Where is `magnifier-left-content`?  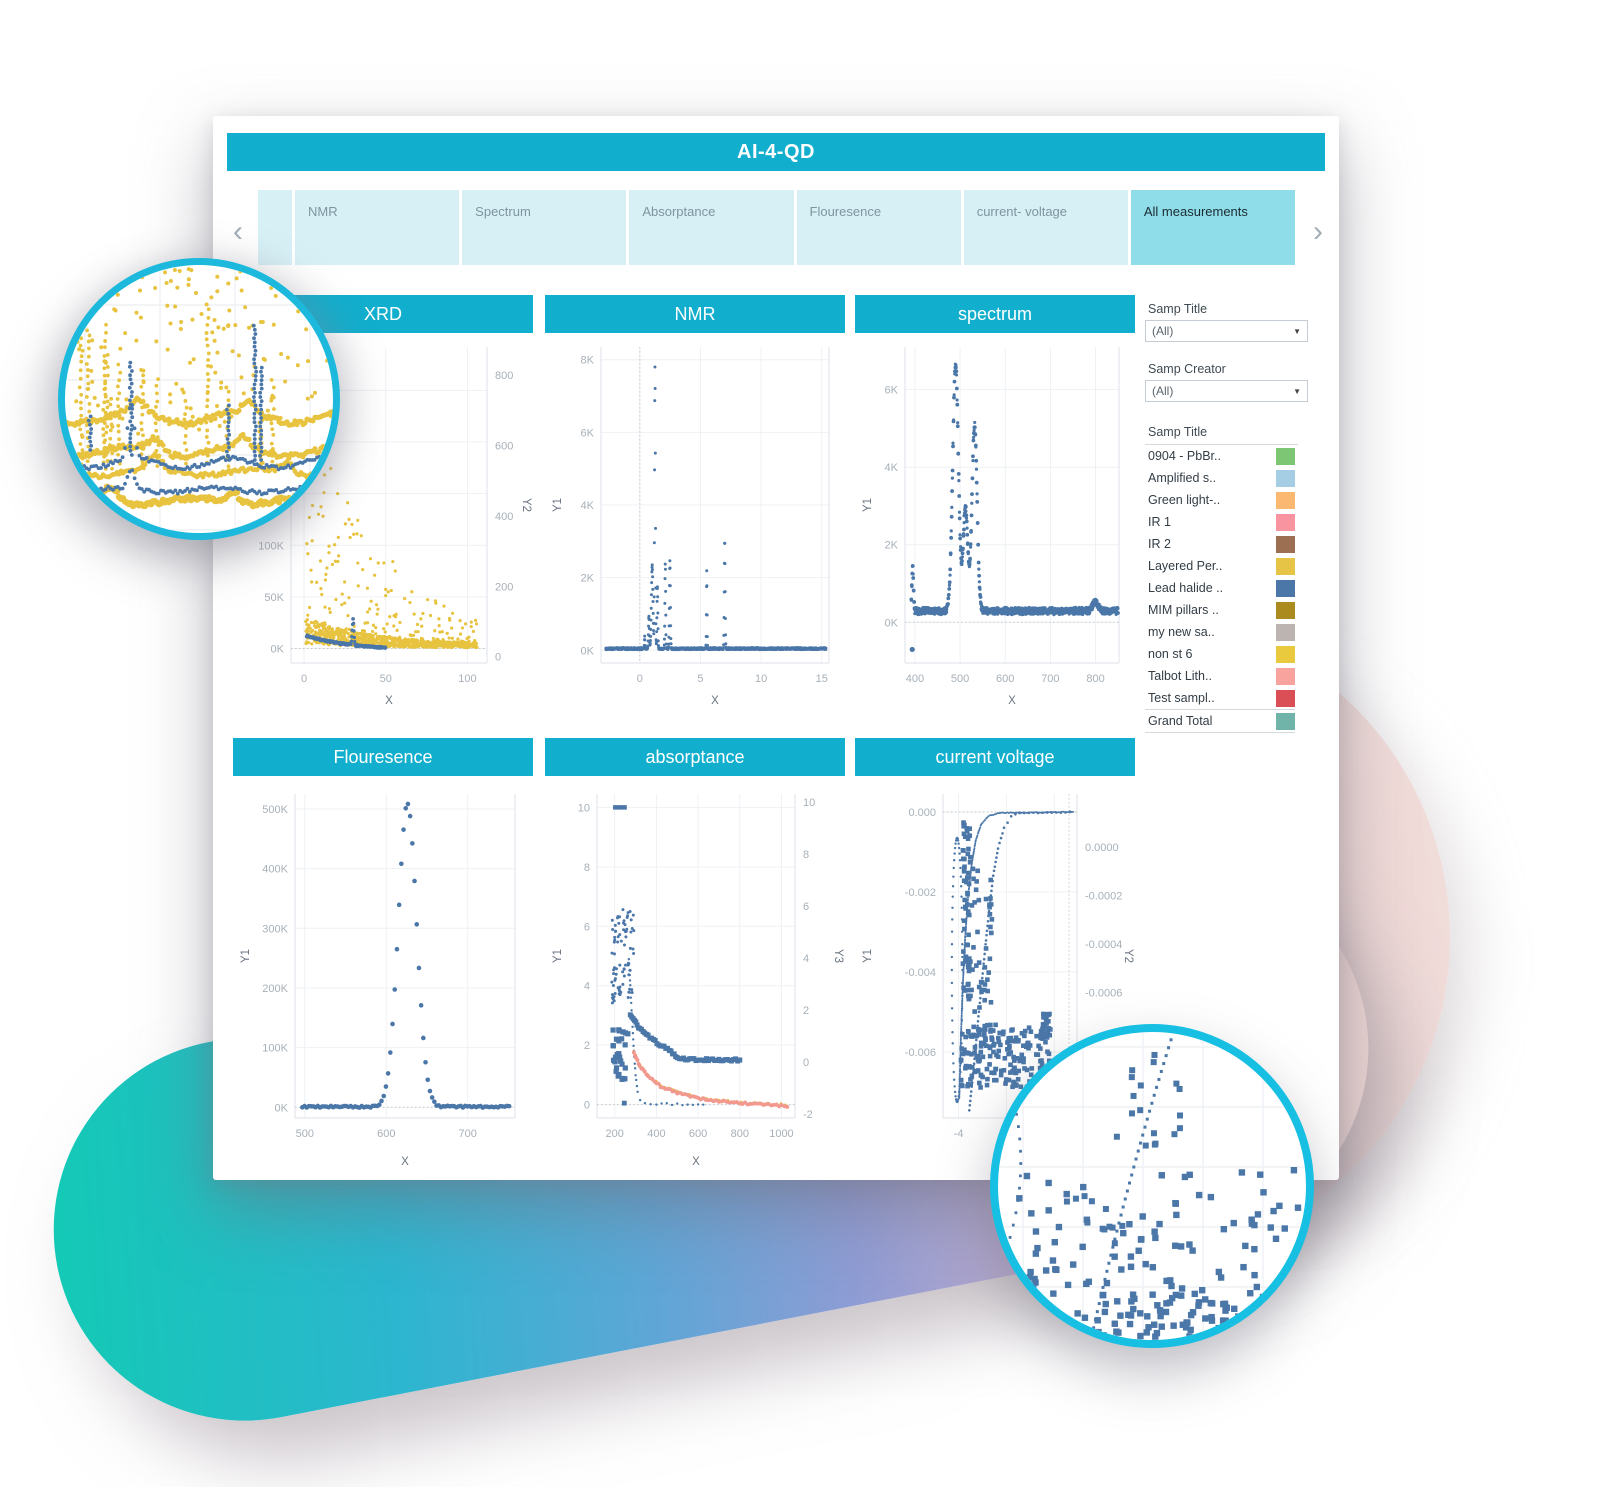 magnifier-left-content is located at coordinates (199, 399).